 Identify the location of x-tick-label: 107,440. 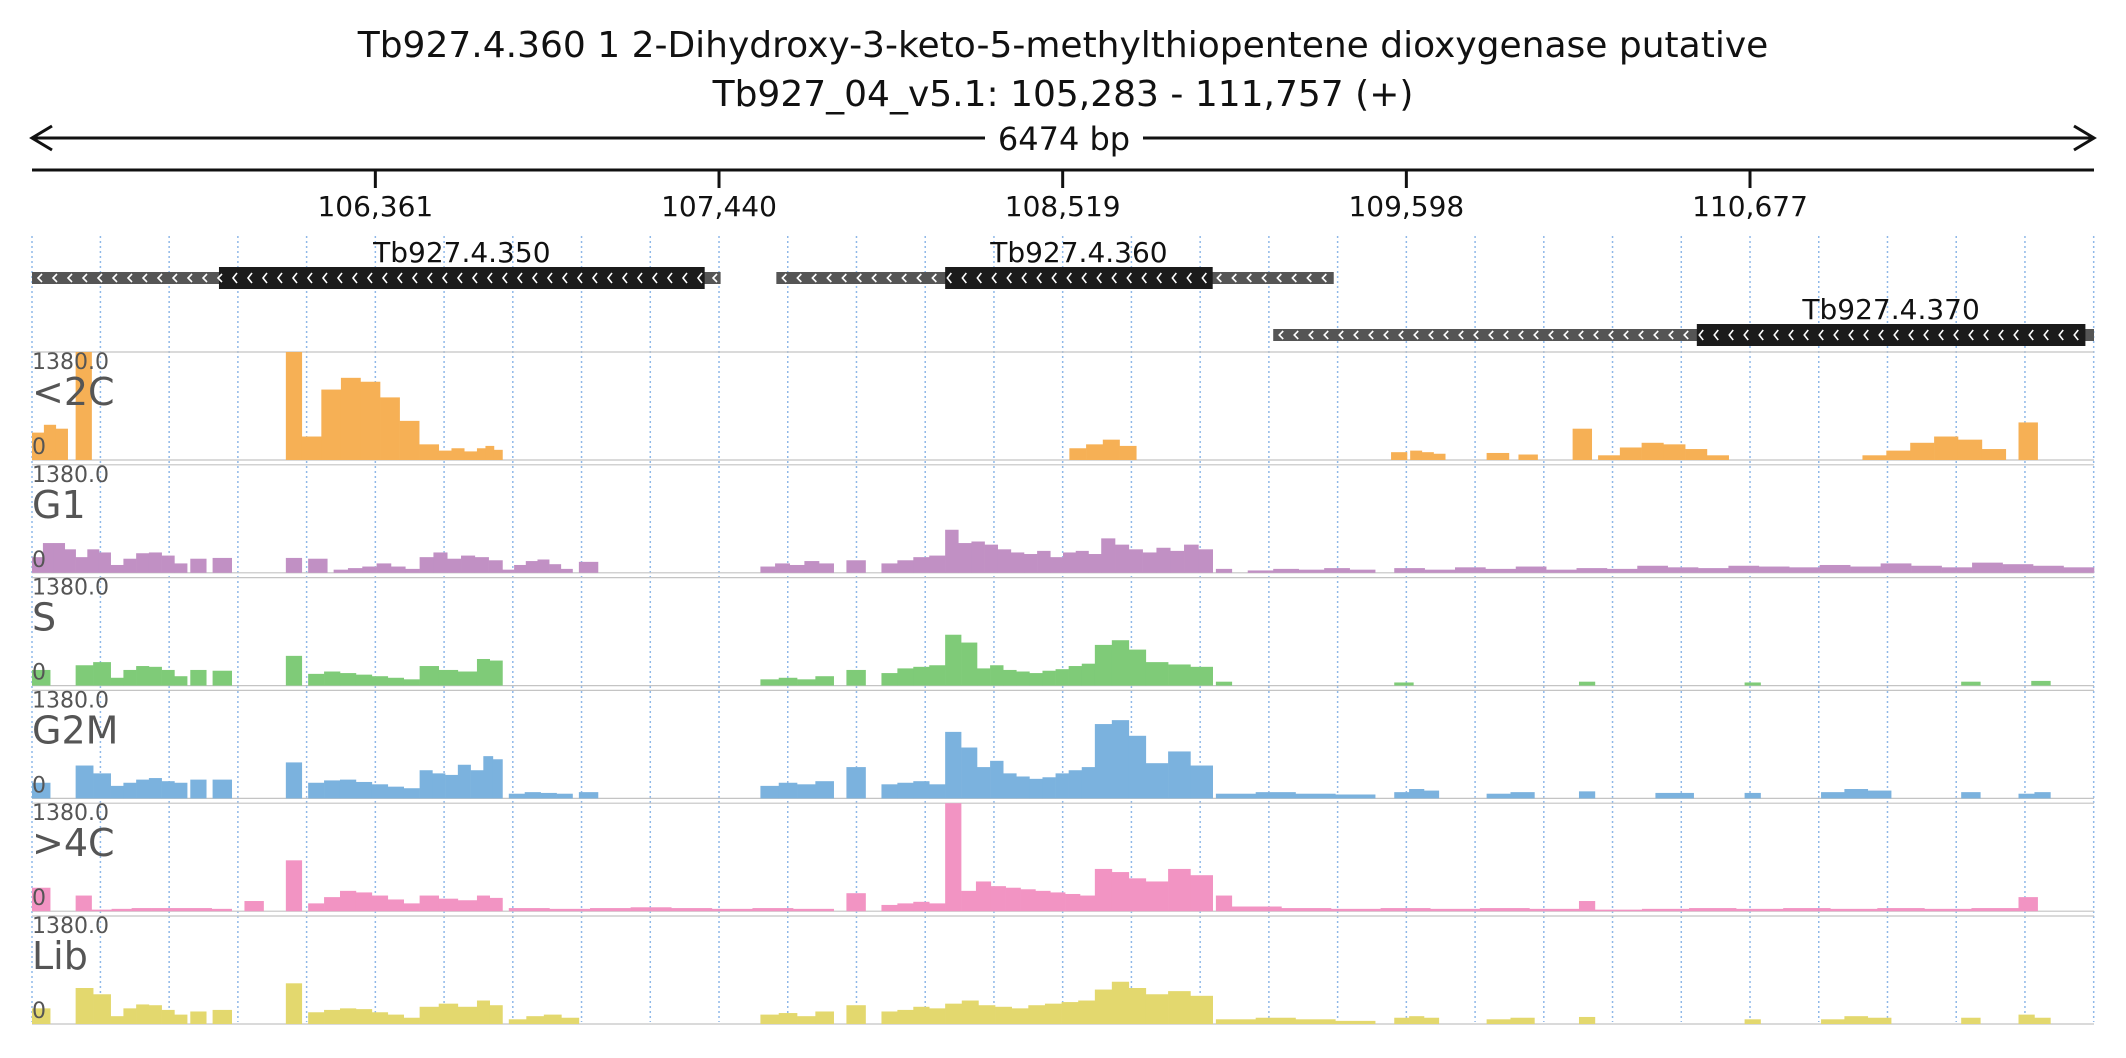
(719, 206).